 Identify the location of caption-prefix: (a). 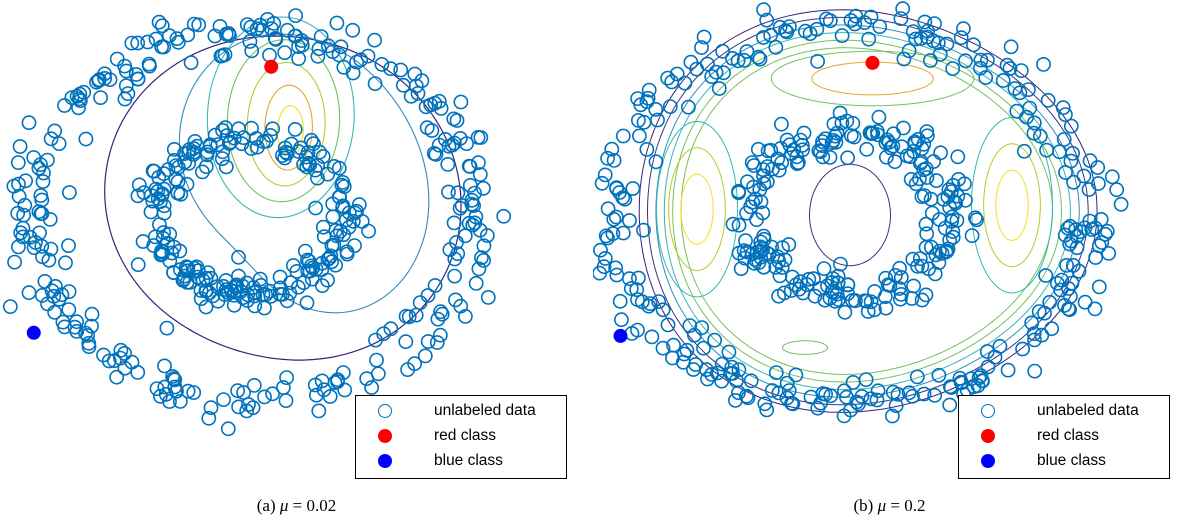
(266, 505).